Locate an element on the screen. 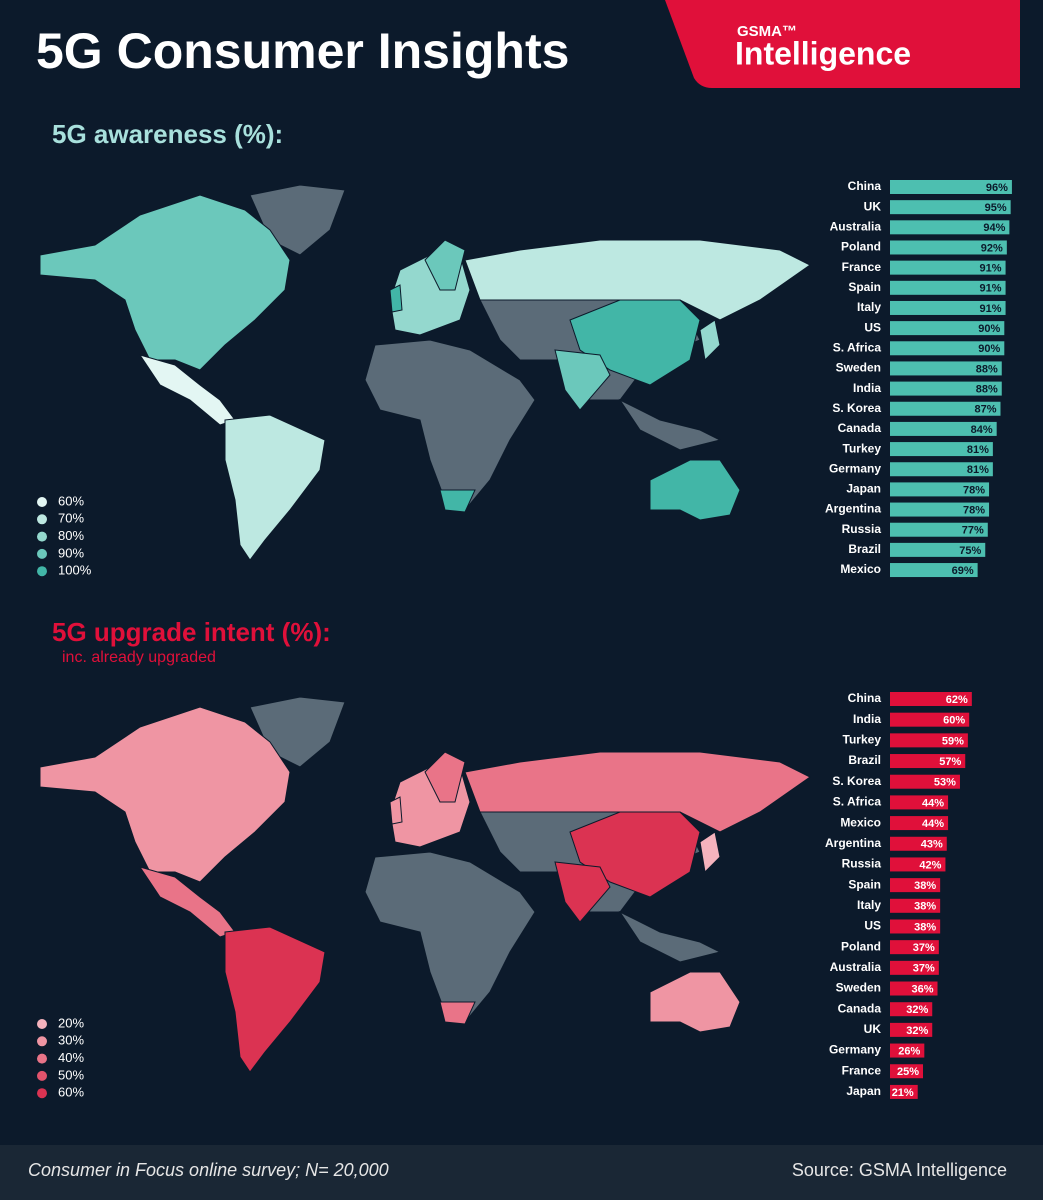 This screenshot has width=1043, height=1200. value-label: 84% is located at coordinates (982, 430).